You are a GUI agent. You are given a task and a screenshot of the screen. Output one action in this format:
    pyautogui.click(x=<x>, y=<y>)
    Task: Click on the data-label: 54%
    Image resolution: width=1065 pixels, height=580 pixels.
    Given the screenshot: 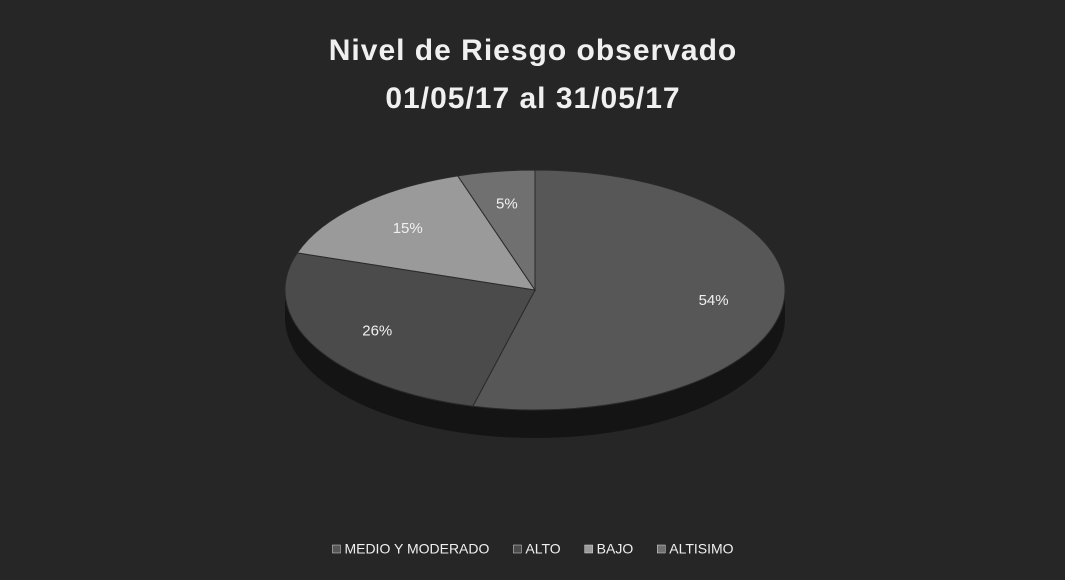 What is the action you would take?
    pyautogui.click(x=714, y=300)
    